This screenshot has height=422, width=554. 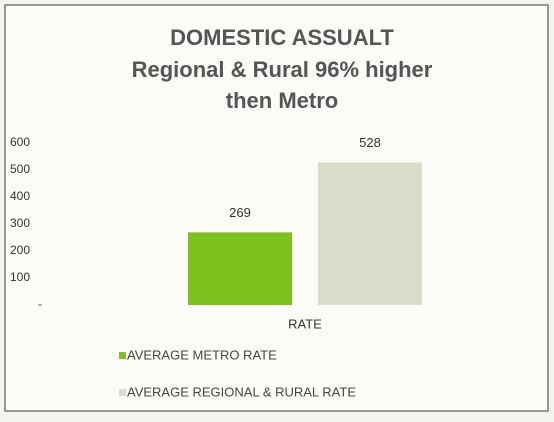 What do you see at coordinates (20, 250) in the screenshot?
I see `y-tick-label: 200` at bounding box center [20, 250].